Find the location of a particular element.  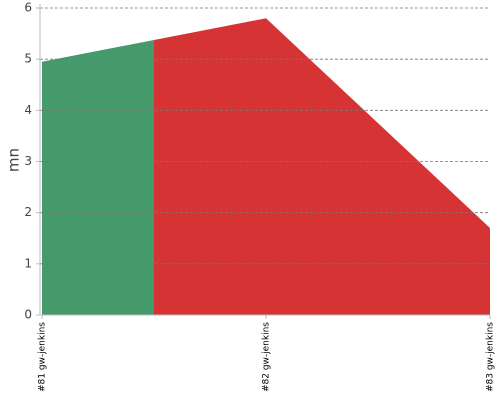

y-tick-label: 1 is located at coordinates (28, 263).